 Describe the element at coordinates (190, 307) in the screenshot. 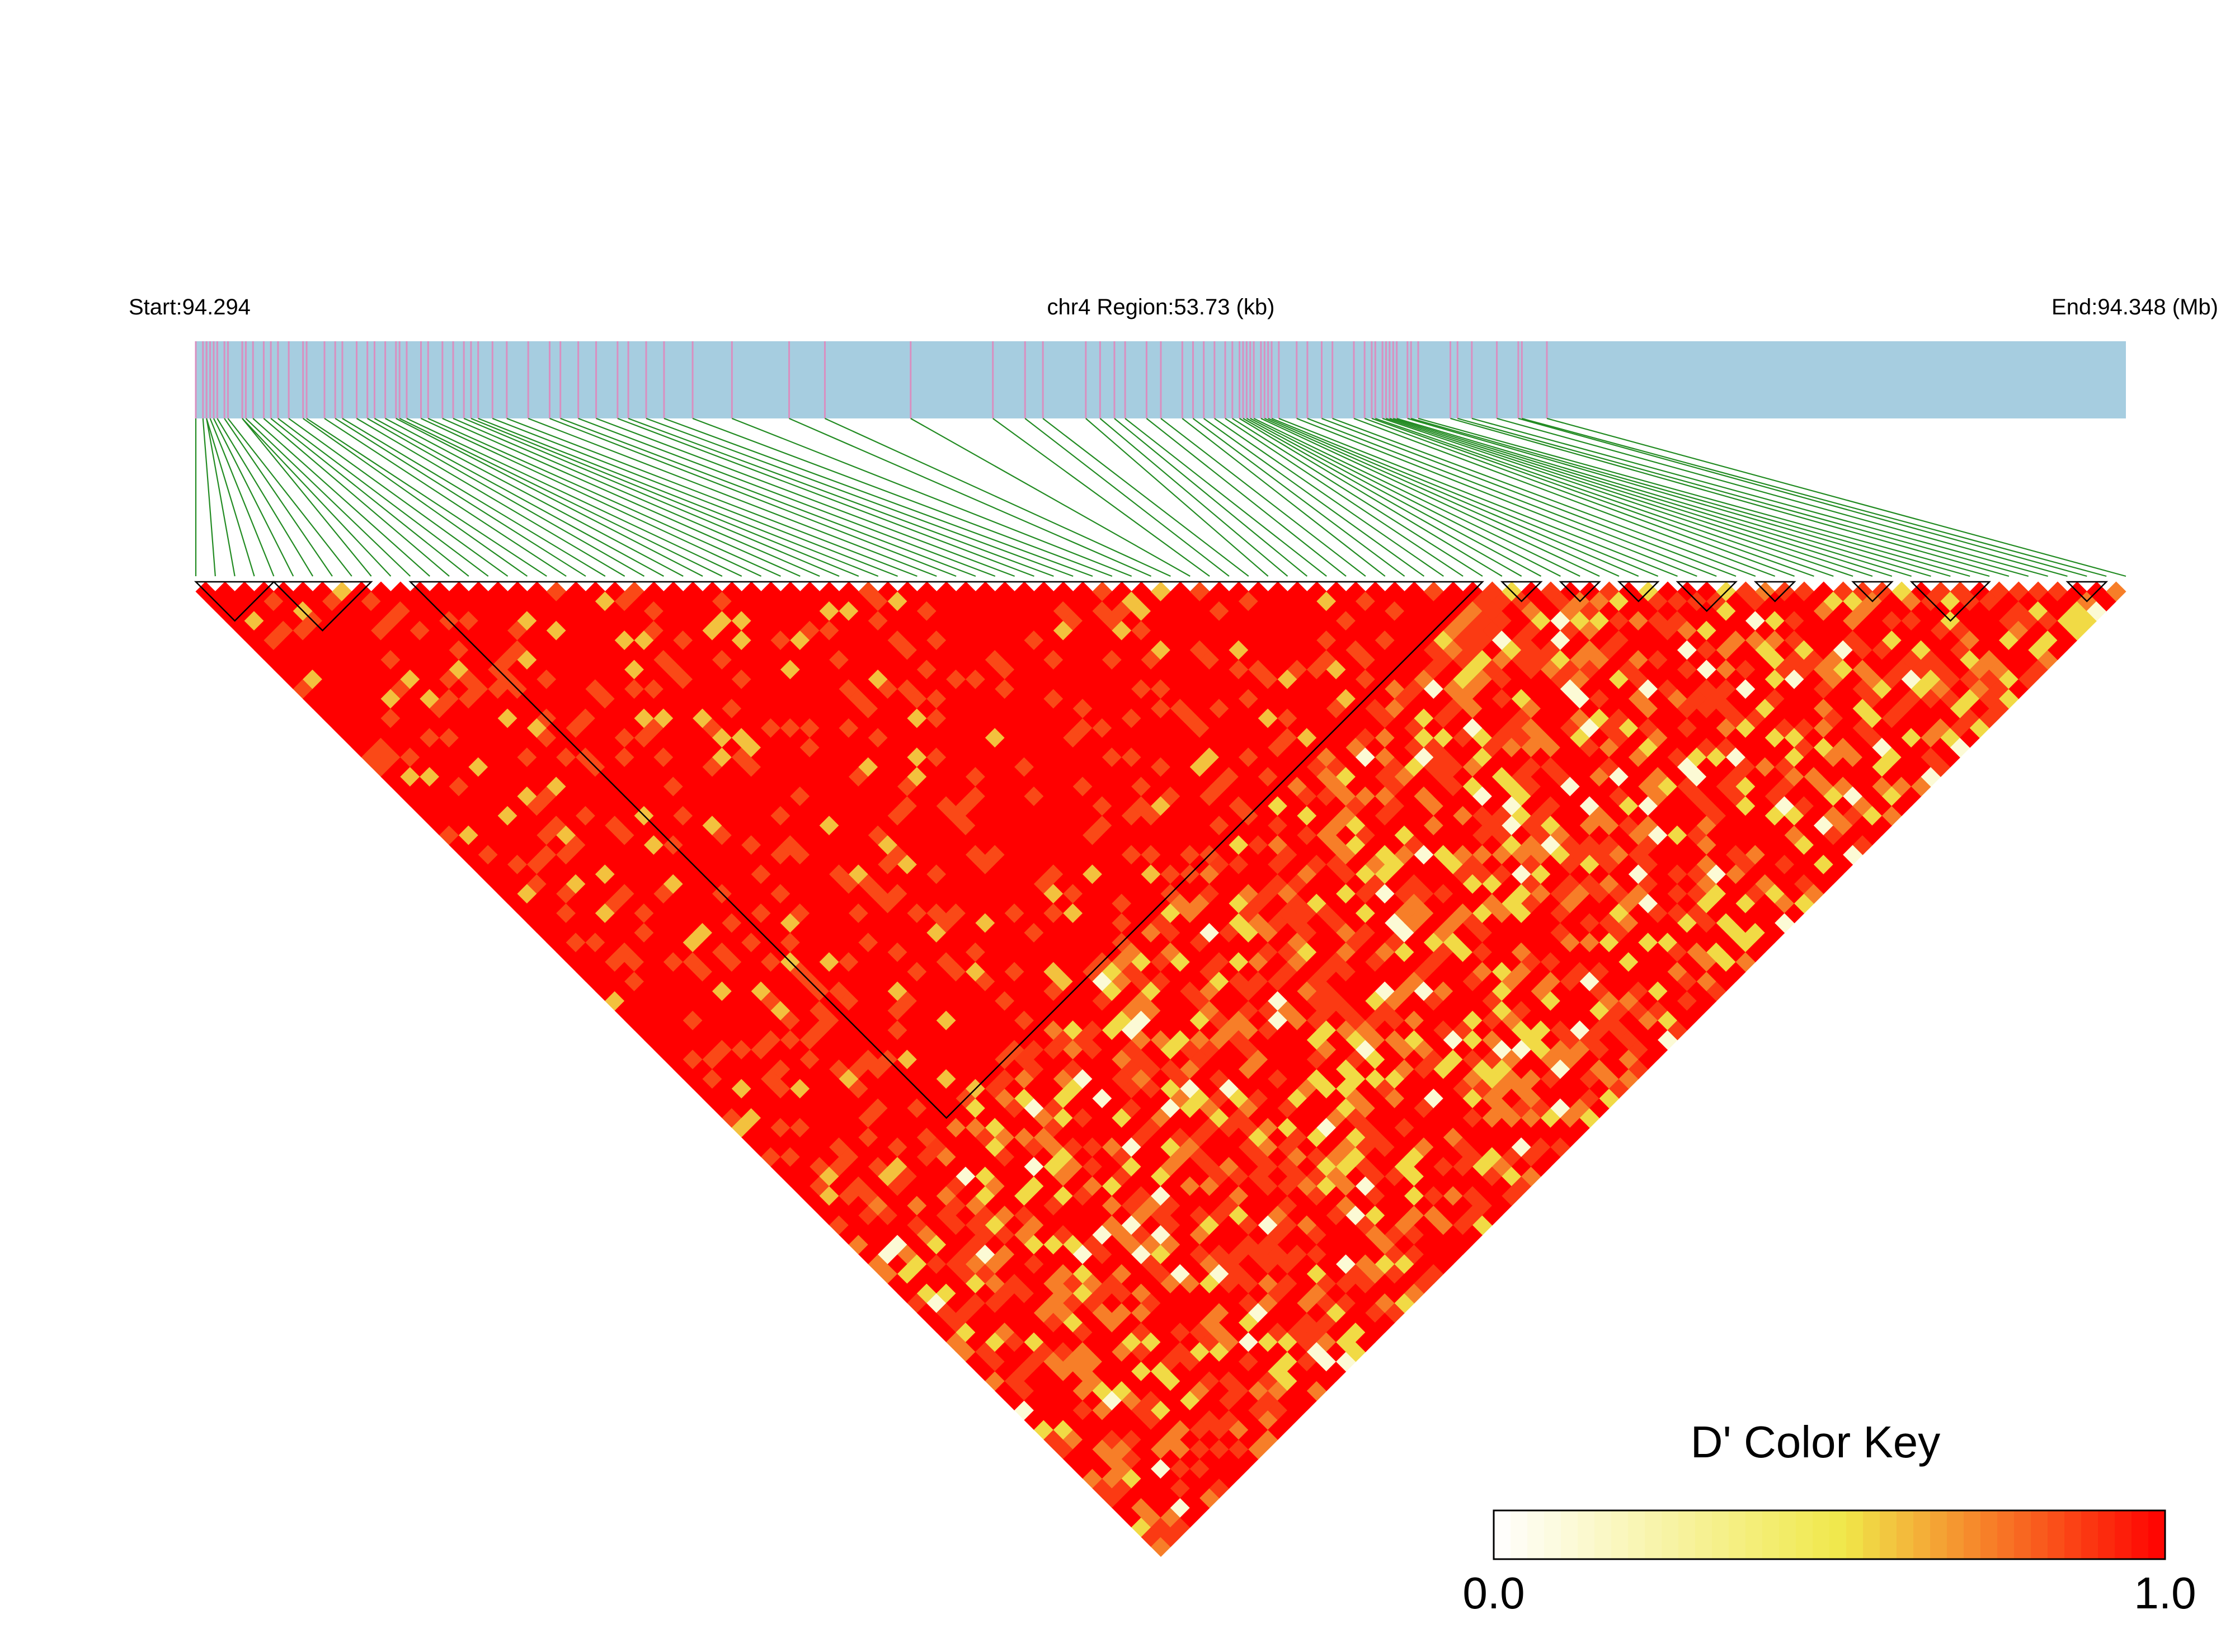

I see `start-label: Start:94.294` at that location.